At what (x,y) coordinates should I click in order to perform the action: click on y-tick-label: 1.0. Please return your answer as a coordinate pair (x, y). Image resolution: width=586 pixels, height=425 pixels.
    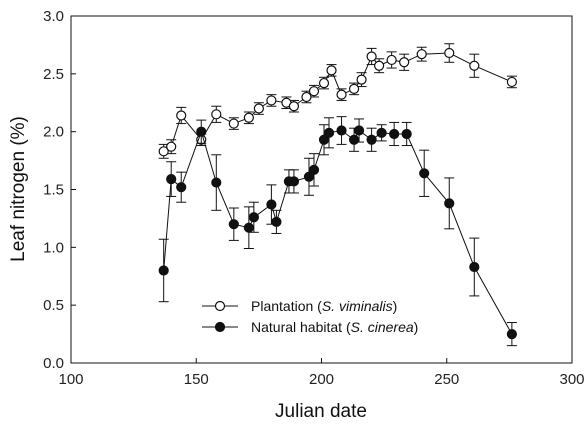
    Looking at the image, I should click on (53, 247).